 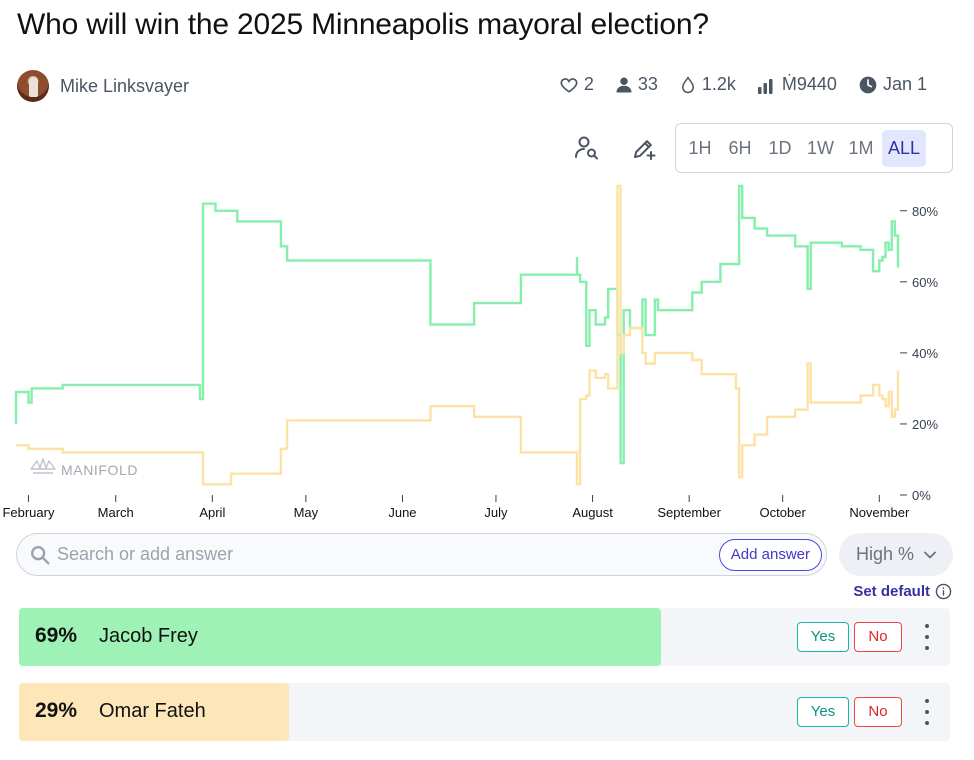 What do you see at coordinates (885, 554) in the screenshot?
I see `sort-label: High %` at bounding box center [885, 554].